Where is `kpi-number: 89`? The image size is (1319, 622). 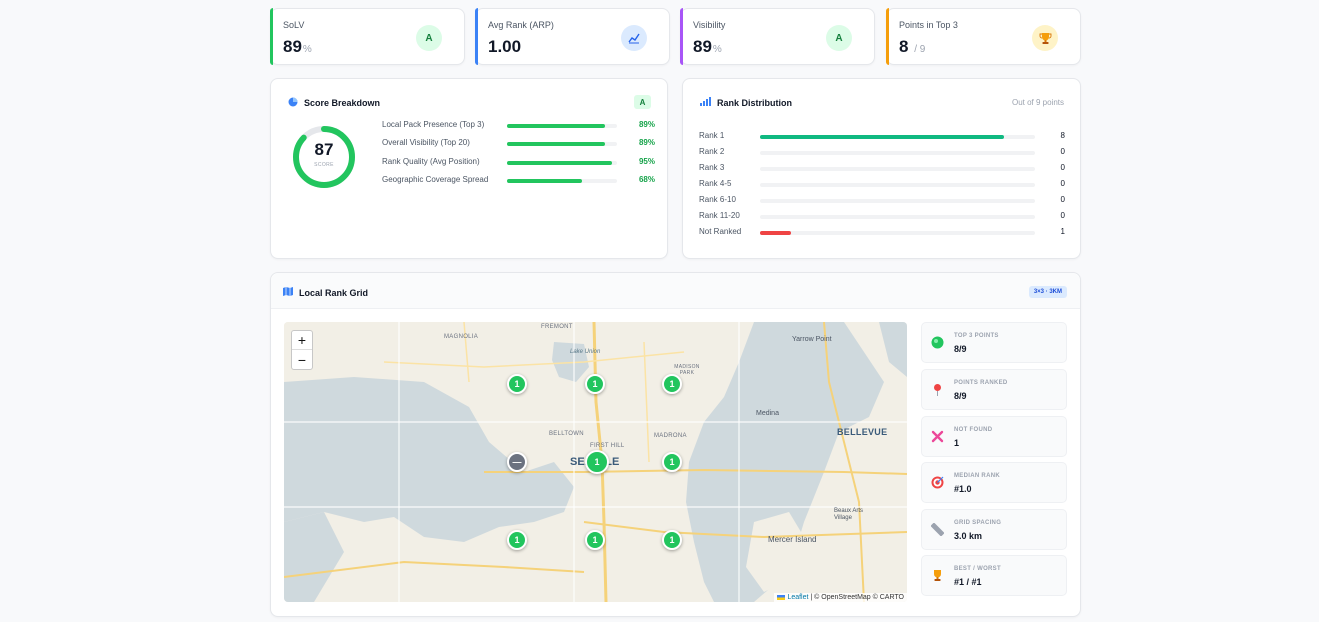 kpi-number: 89 is located at coordinates (702, 46).